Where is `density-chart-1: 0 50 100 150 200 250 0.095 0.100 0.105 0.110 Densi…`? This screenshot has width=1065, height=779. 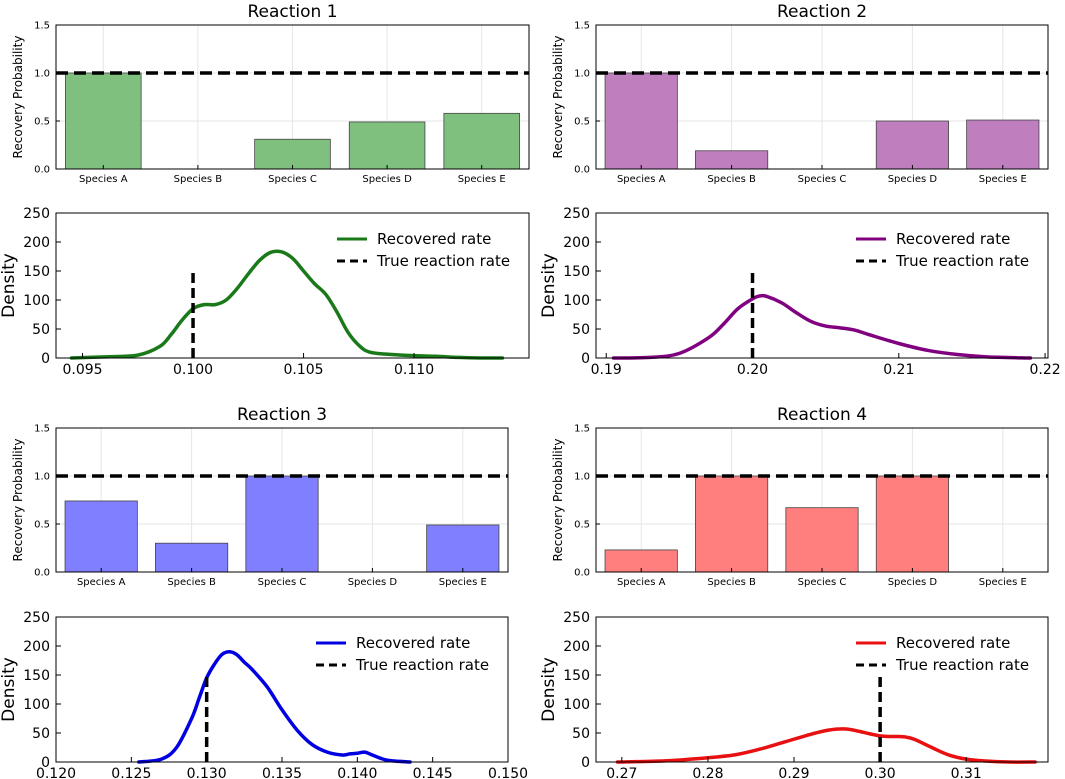
density-chart-1: 0 50 100 150 200 250 0.095 0.100 0.105 0.110 Densi… is located at coordinates (265, 292).